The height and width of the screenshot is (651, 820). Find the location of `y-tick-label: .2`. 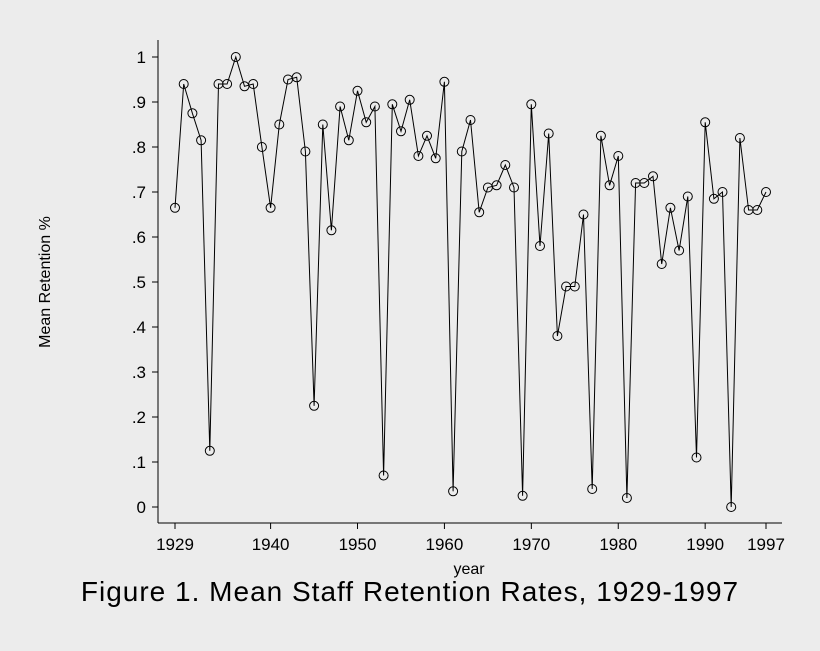

y-tick-label: .2 is located at coordinates (139, 417).